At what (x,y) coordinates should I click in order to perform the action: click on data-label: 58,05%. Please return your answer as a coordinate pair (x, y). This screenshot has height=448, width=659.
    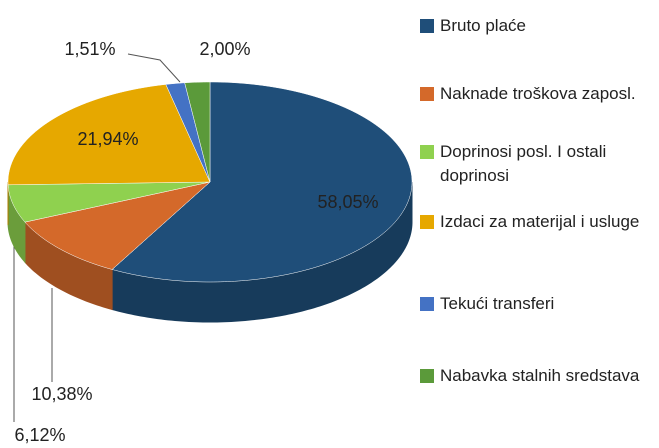
    Looking at the image, I should click on (347, 202).